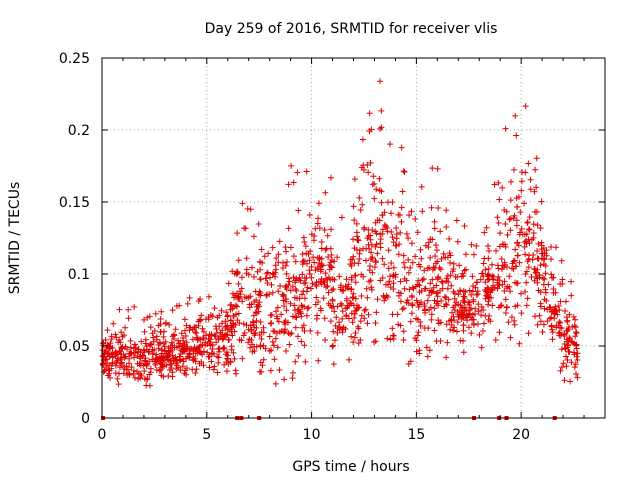 The image size is (640, 480). I want to click on x-tick-label: 15, so click(416, 435).